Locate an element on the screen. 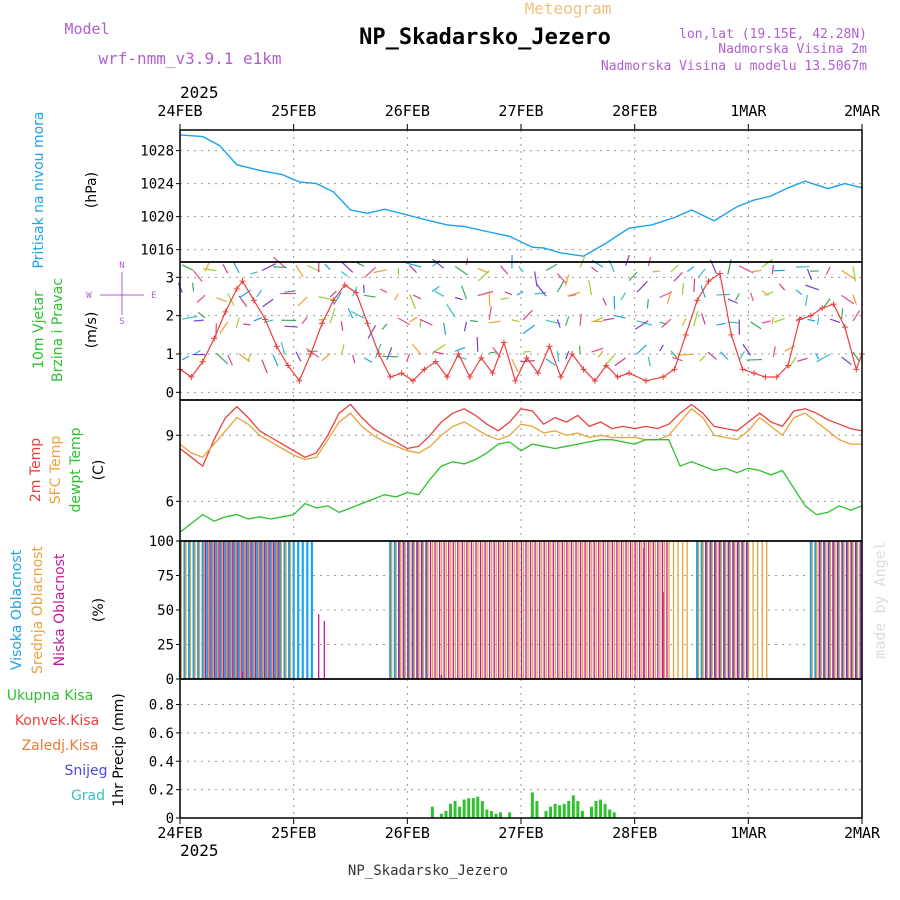 This screenshot has height=900, width=900. cloud-ylabel-low: Niska Oblacnost is located at coordinates (60, 609).